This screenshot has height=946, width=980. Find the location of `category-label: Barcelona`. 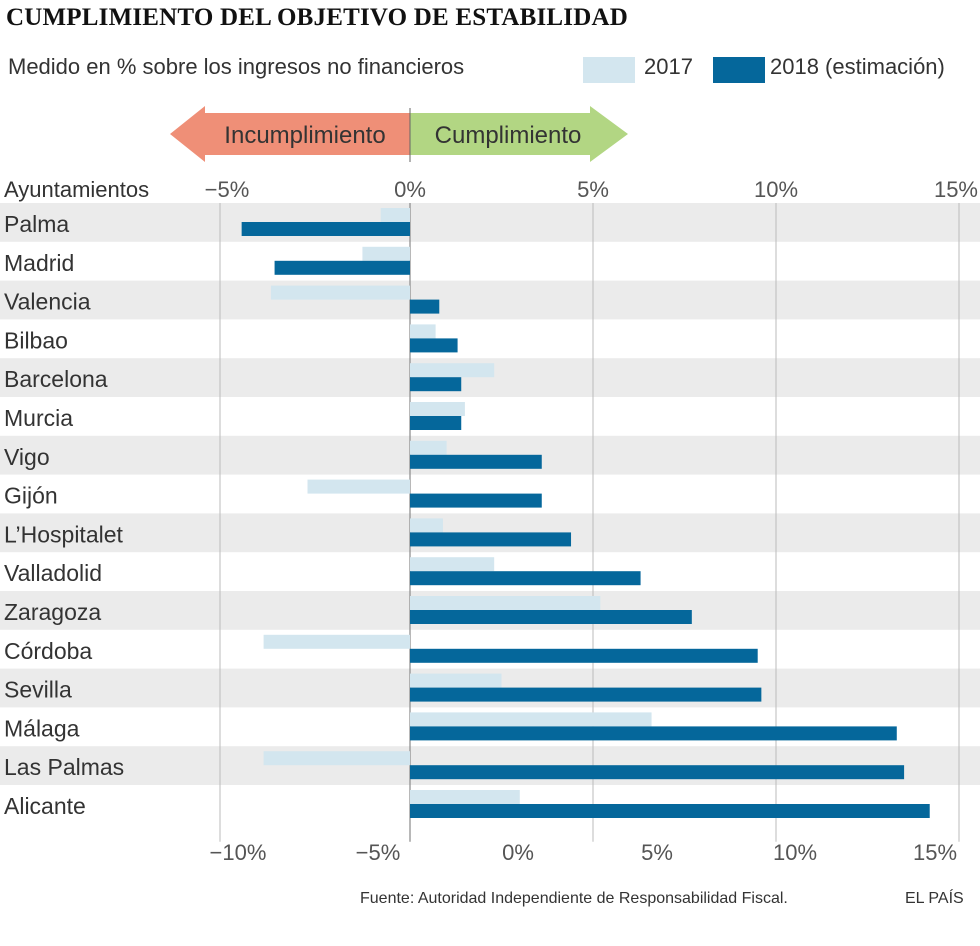

category-label: Barcelona is located at coordinates (56, 379).